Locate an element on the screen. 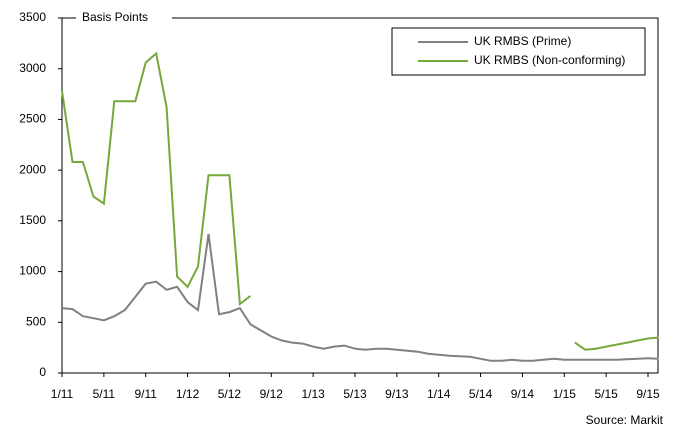 The image size is (680, 436). x-tick-label: 5/15 is located at coordinates (606, 394).